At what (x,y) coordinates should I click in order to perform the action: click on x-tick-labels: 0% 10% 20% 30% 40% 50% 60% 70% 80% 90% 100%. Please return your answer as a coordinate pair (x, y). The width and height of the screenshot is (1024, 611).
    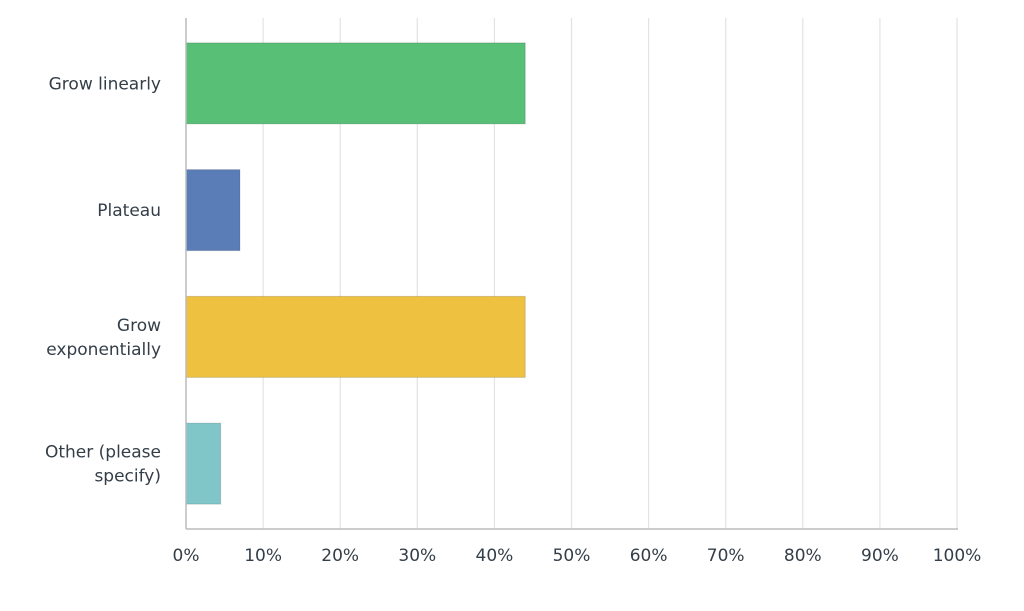
    Looking at the image, I should click on (577, 556).